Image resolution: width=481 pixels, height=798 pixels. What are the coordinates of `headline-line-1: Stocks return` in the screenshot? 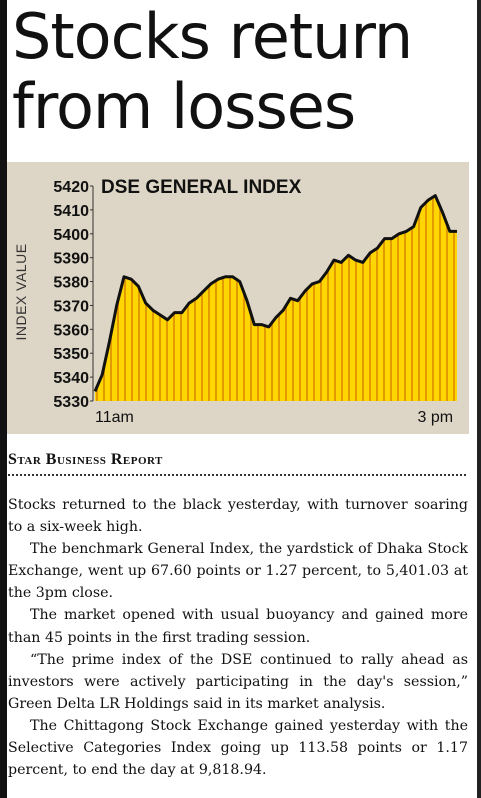 It's located at (212, 36).